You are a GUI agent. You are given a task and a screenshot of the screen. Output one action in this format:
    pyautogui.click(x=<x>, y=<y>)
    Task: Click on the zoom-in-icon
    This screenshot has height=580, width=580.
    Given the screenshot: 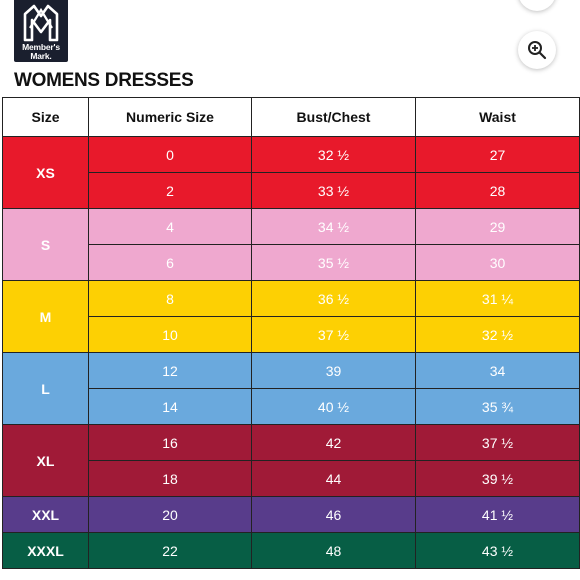 What is the action you would take?
    pyautogui.click(x=537, y=50)
    